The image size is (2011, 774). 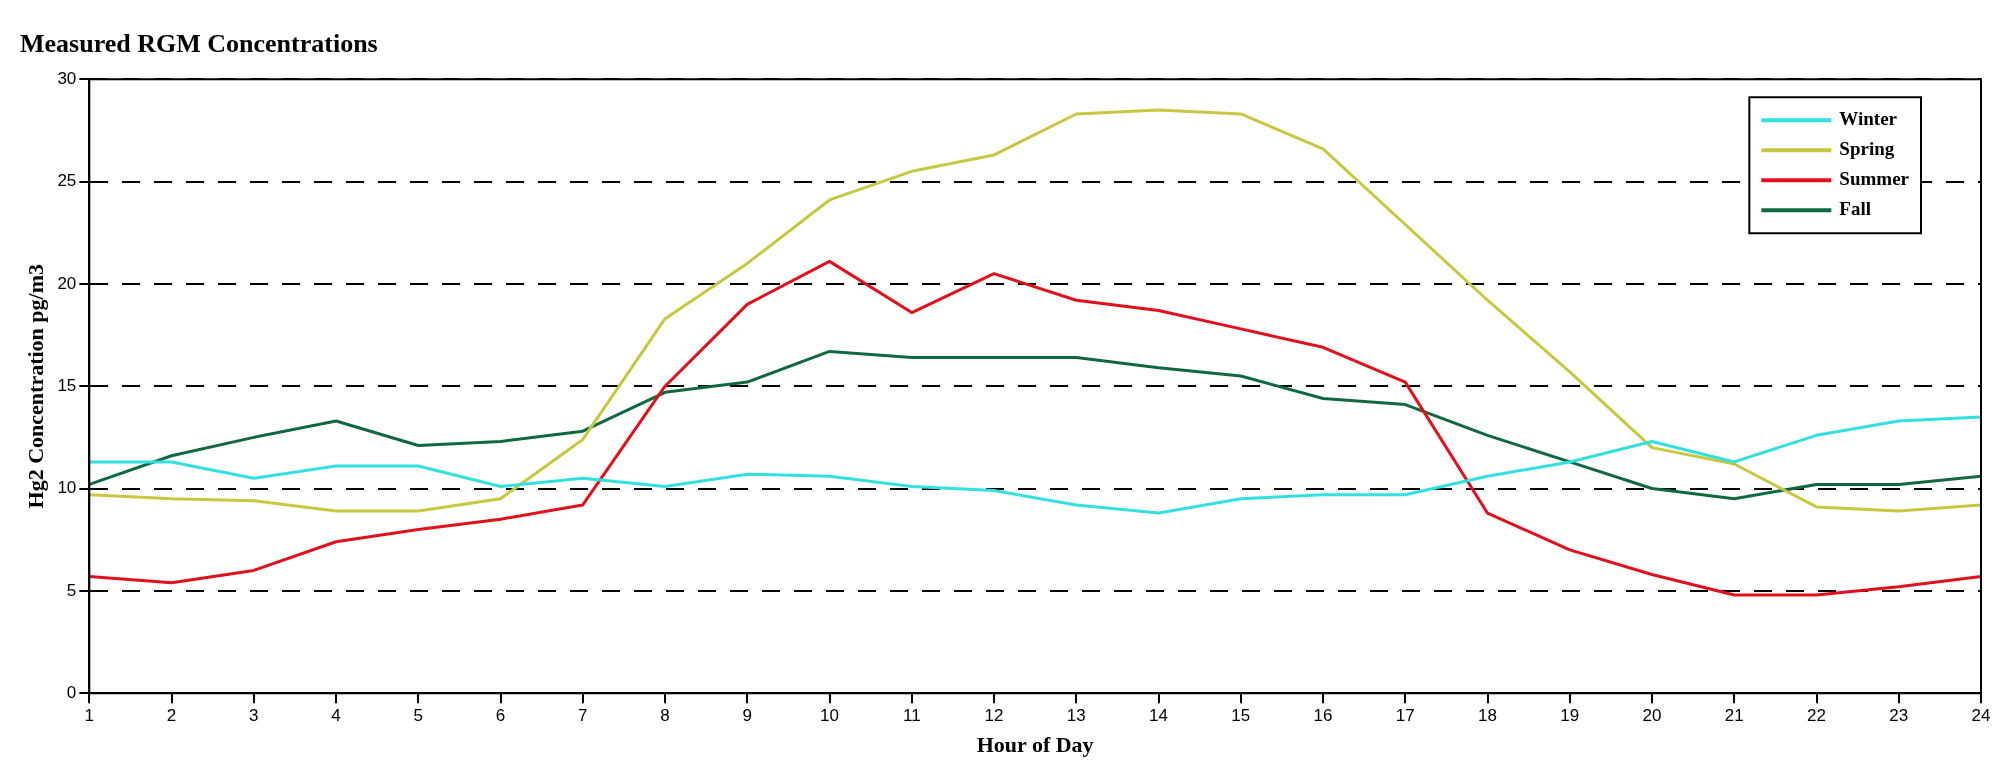 I want to click on x-axis-title: Hour of Day, so click(x=1035, y=745).